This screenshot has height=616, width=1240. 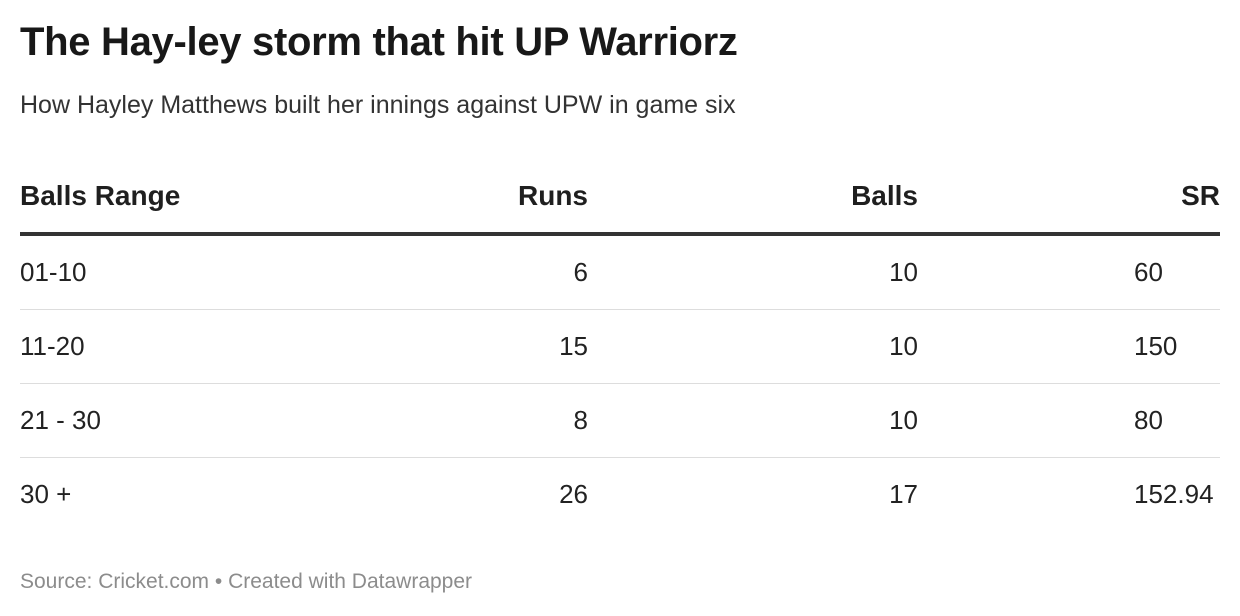 What do you see at coordinates (150, 272) in the screenshot?
I see `cell-balls-range: 01-10` at bounding box center [150, 272].